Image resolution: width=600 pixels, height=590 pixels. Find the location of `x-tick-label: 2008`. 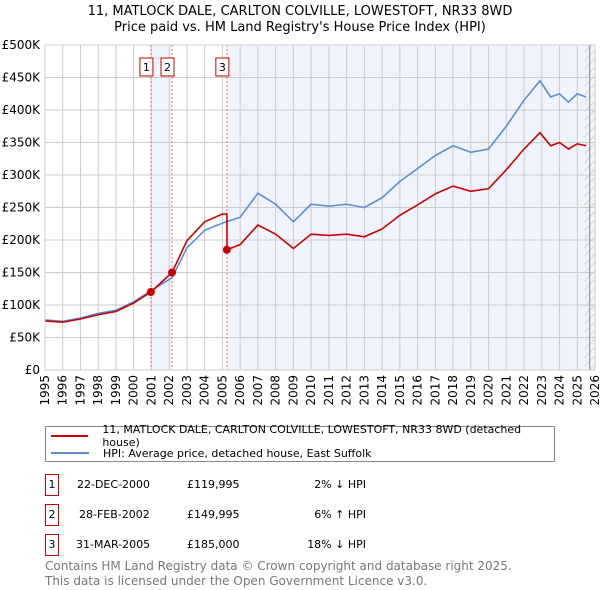

x-tick-label: 2008 is located at coordinates (276, 390).